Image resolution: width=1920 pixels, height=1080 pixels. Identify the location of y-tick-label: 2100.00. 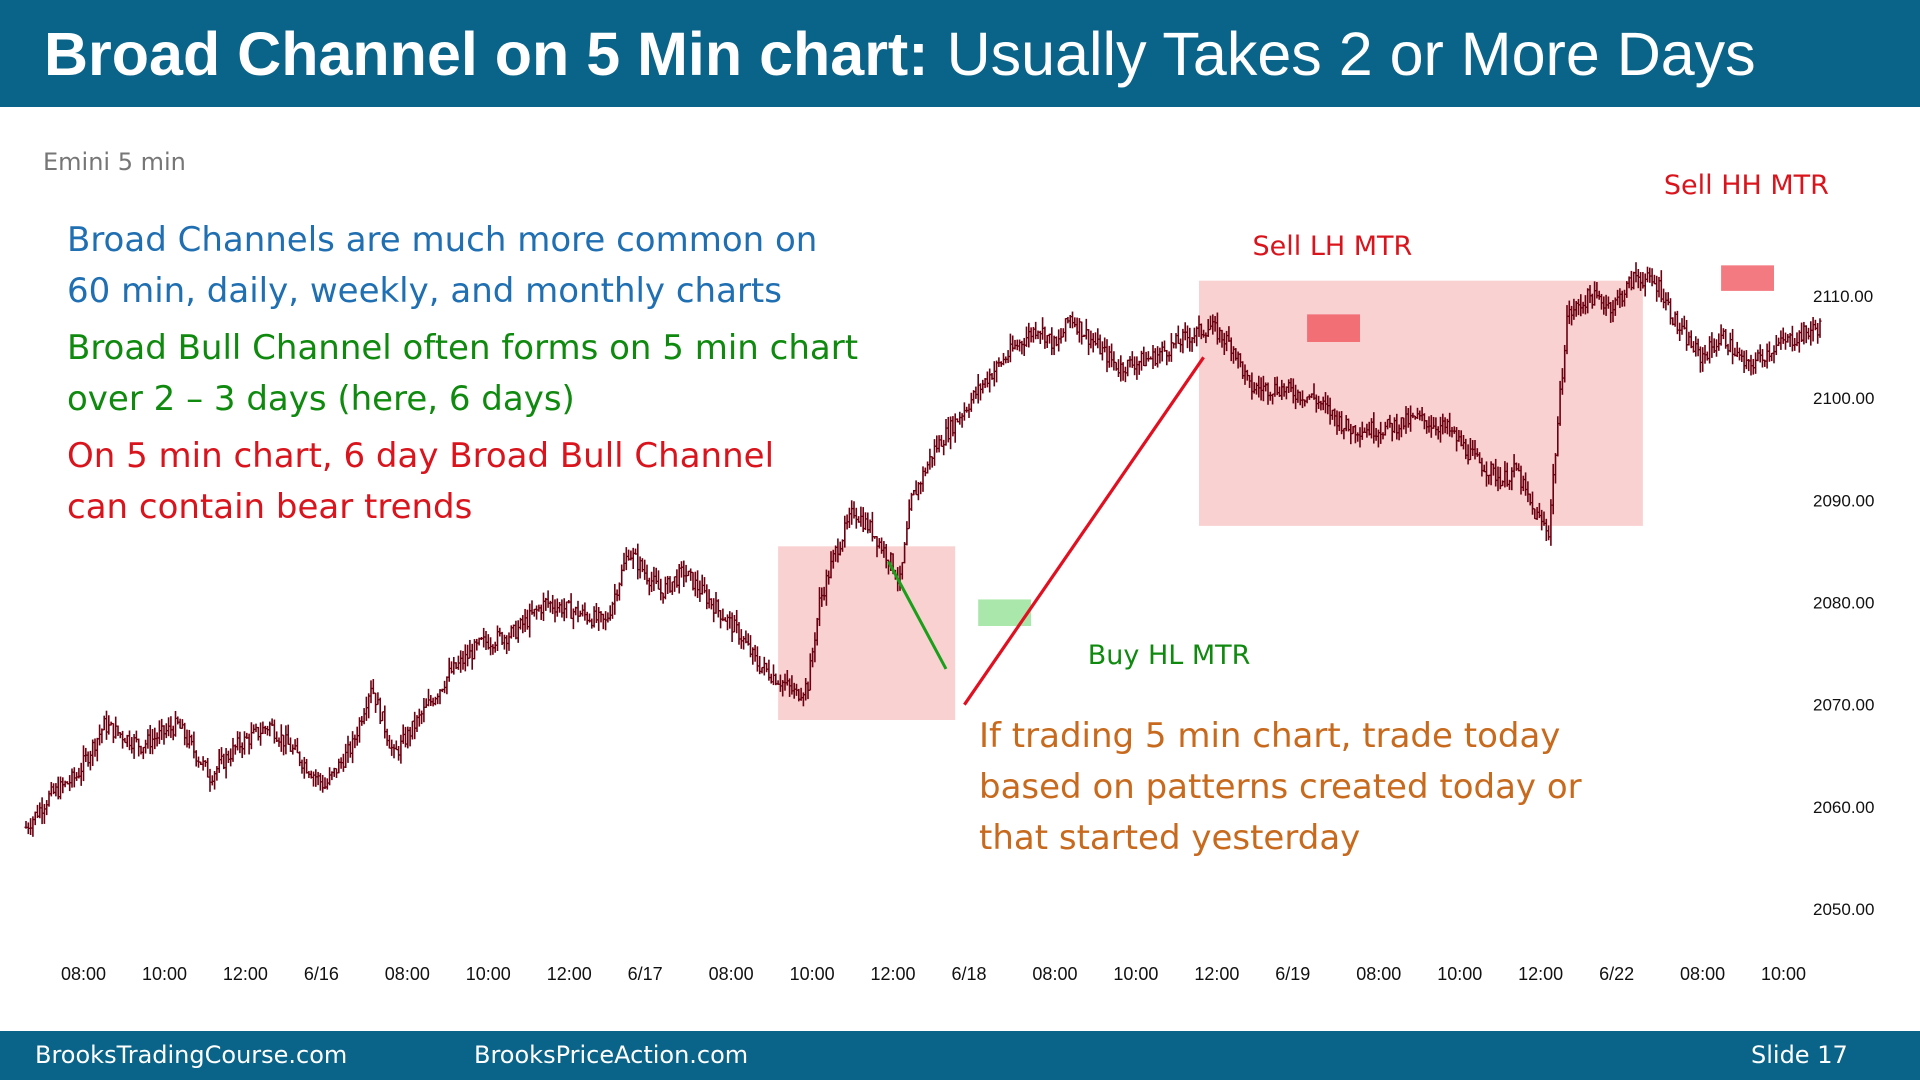
(1843, 398).